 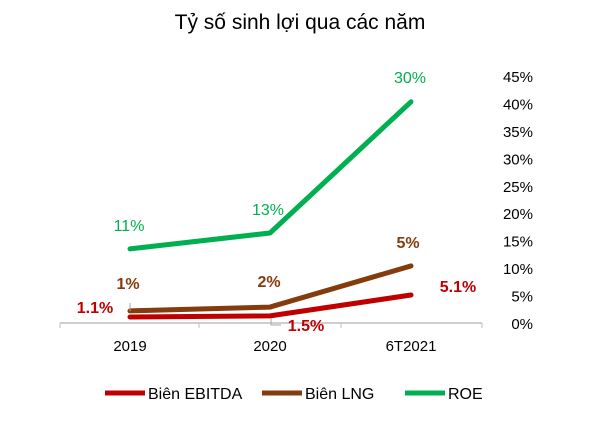 What do you see at coordinates (465, 394) in the screenshot?
I see `legend-label: ROE` at bounding box center [465, 394].